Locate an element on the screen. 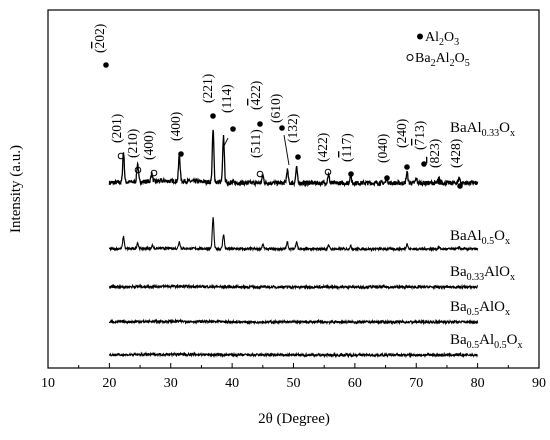 This screenshot has height=440, width=550. x-tick-label: 50 is located at coordinates (294, 383).